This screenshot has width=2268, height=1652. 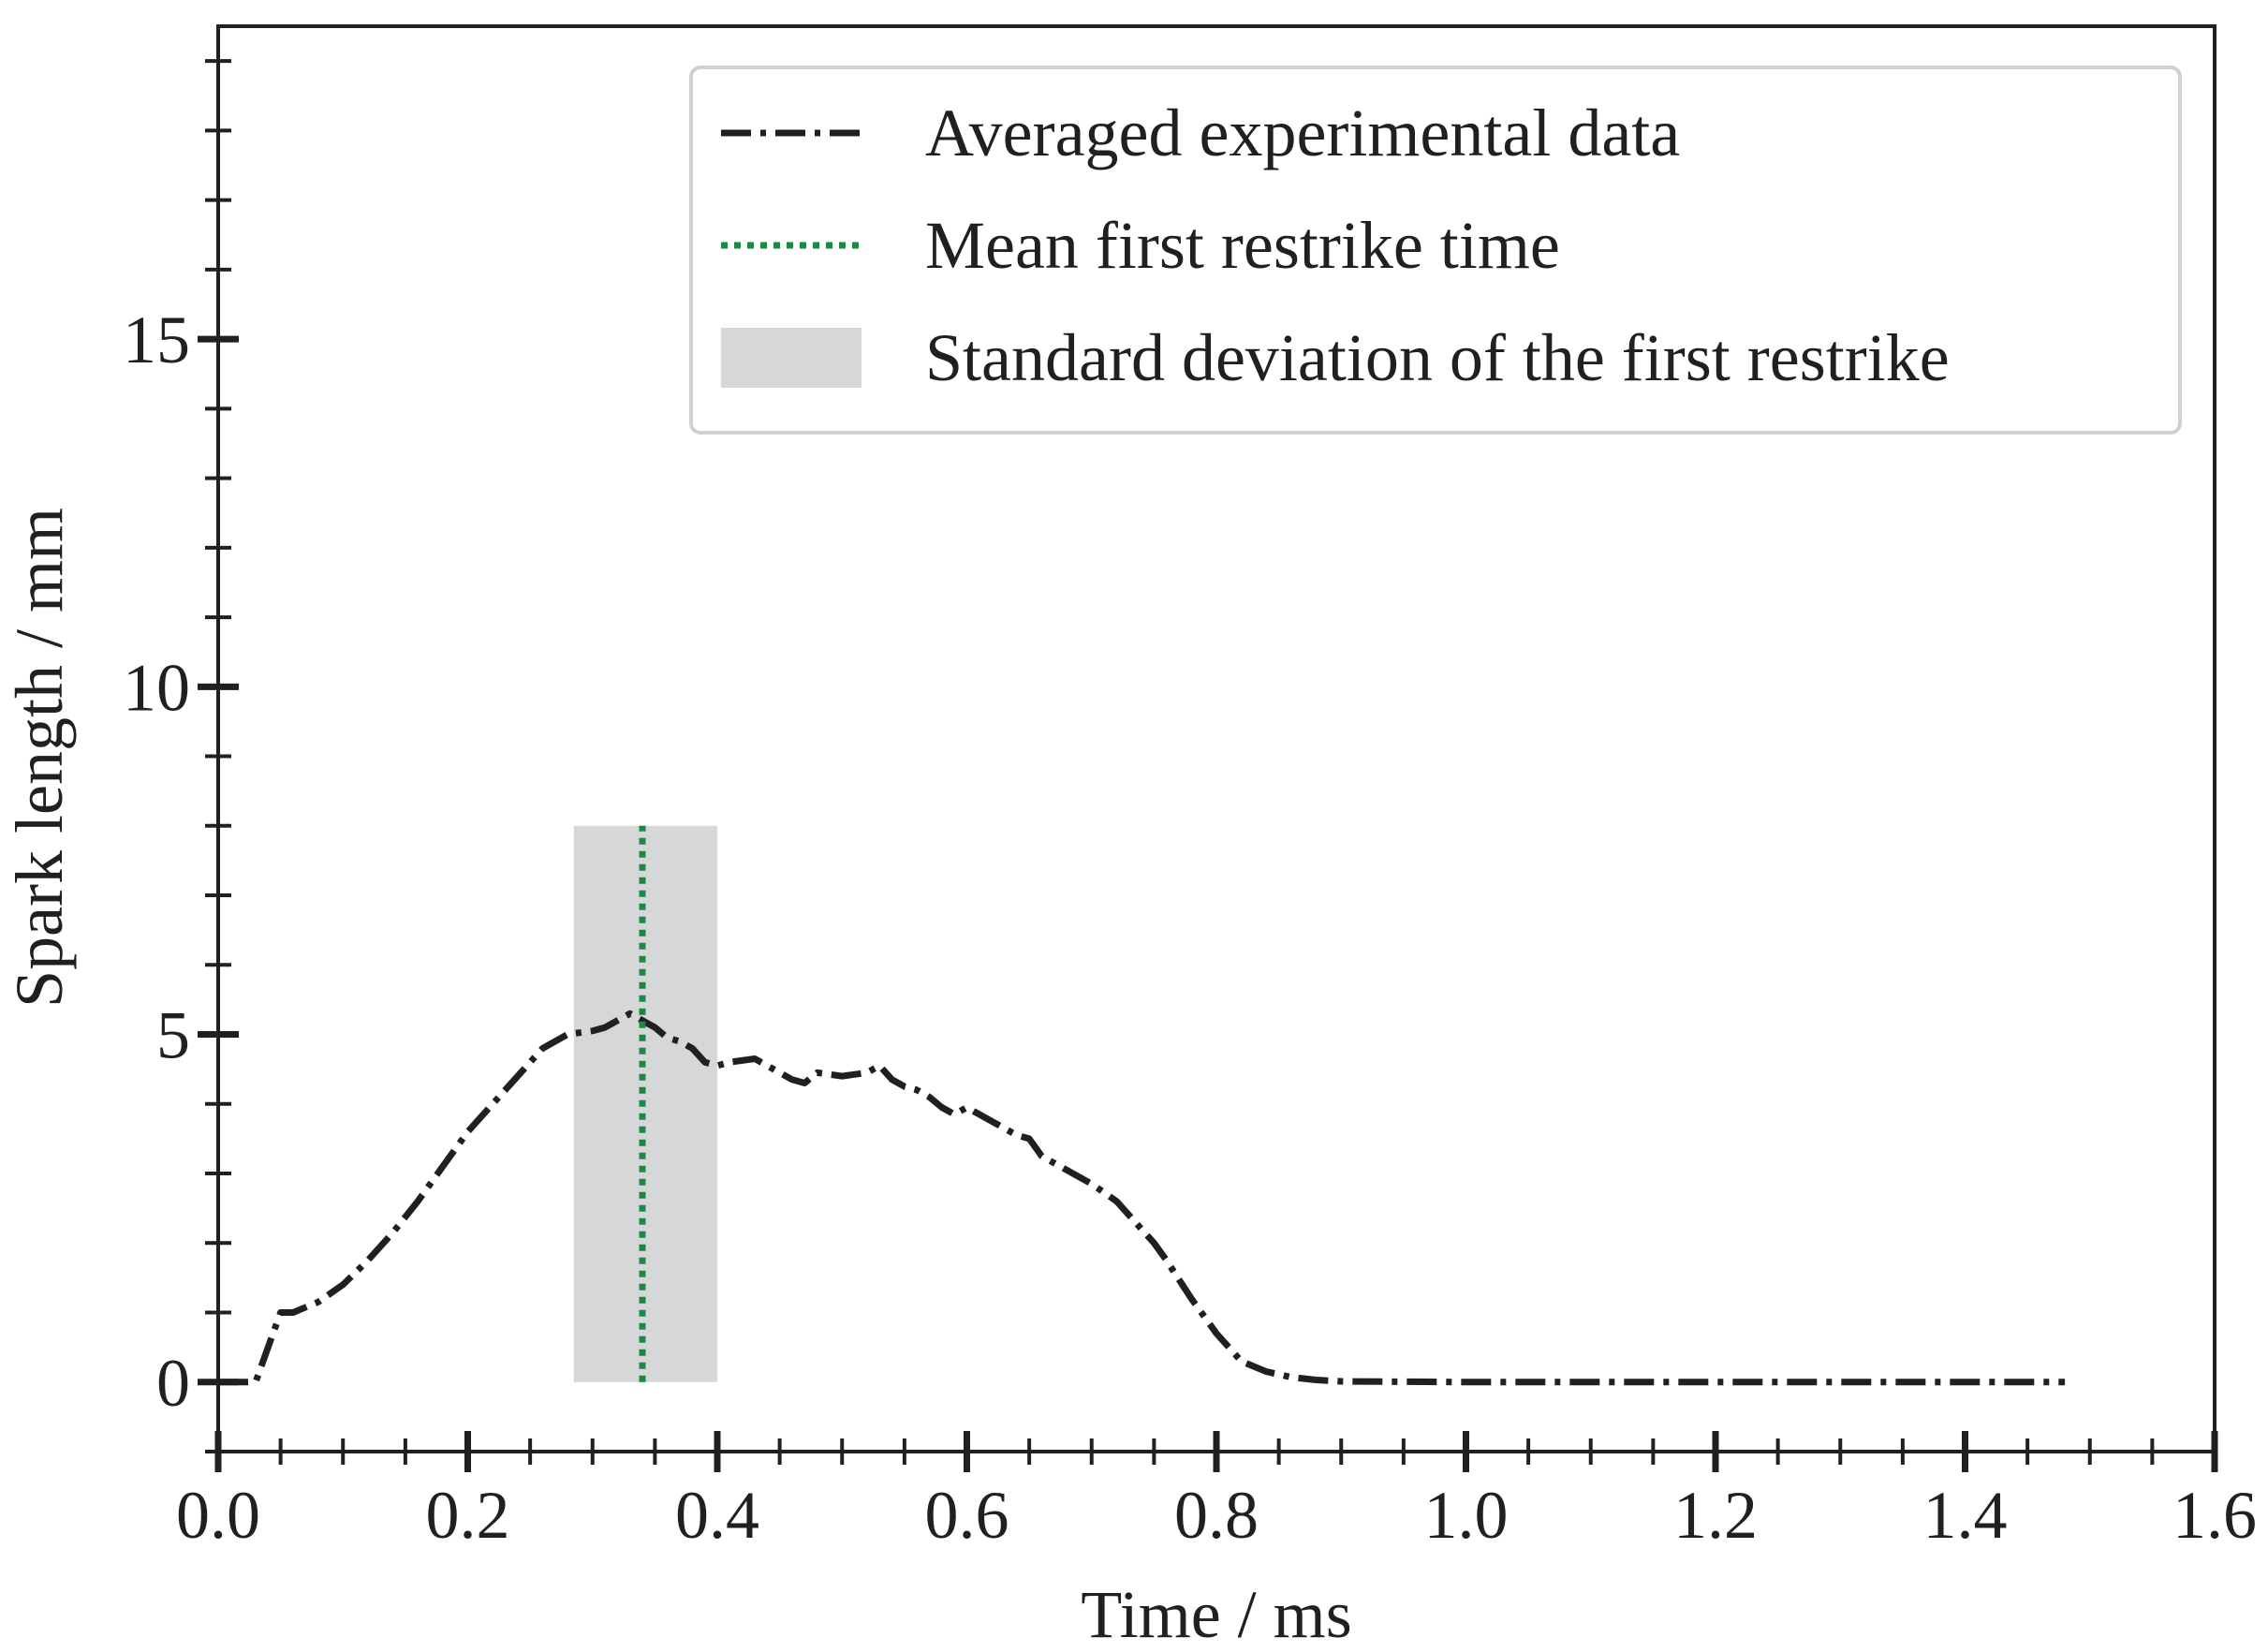 I want to click on legend-label: Mean first restrike time, so click(x=1242, y=245).